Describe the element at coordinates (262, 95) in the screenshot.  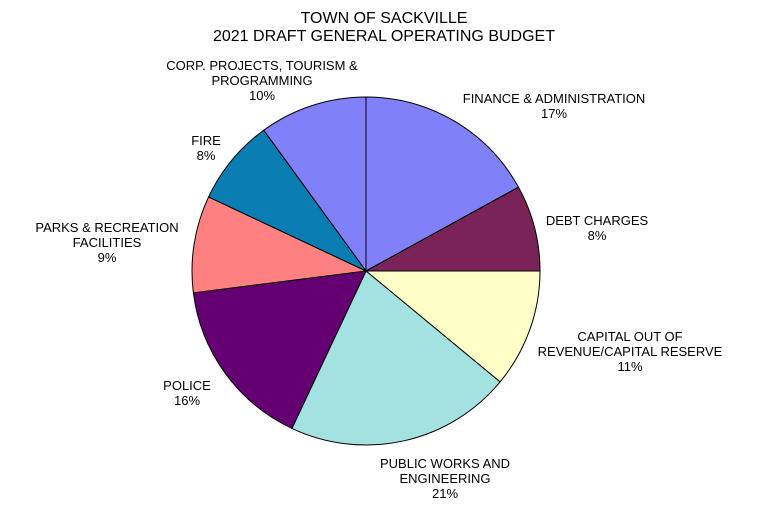
I see `slice-value-label: 10%` at that location.